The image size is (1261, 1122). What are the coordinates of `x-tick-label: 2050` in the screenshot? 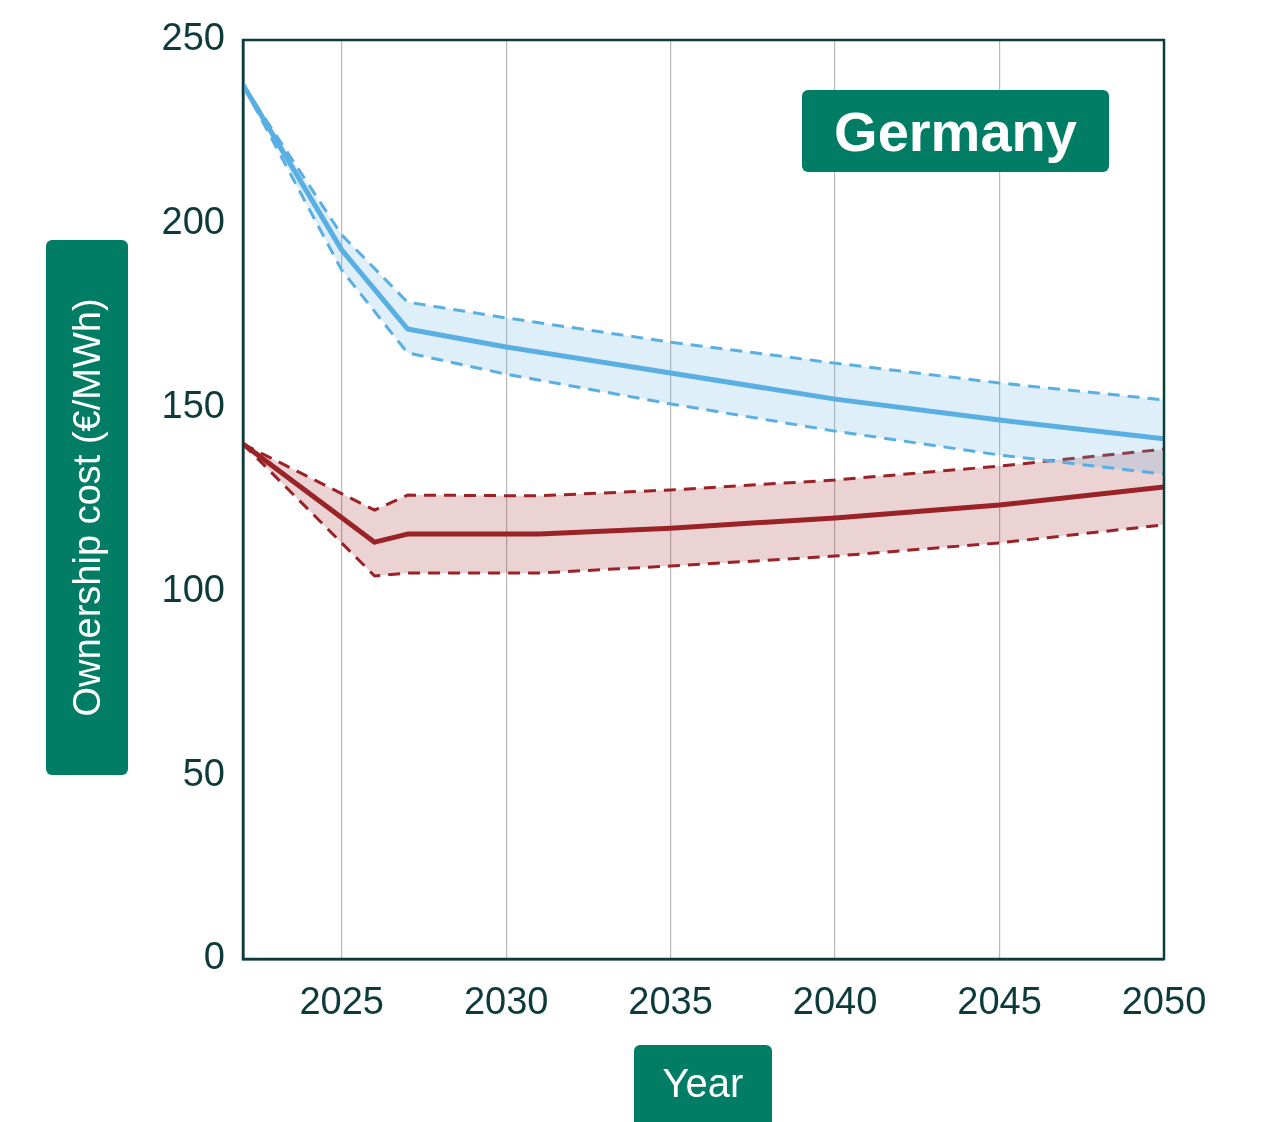 It's located at (1164, 1001).